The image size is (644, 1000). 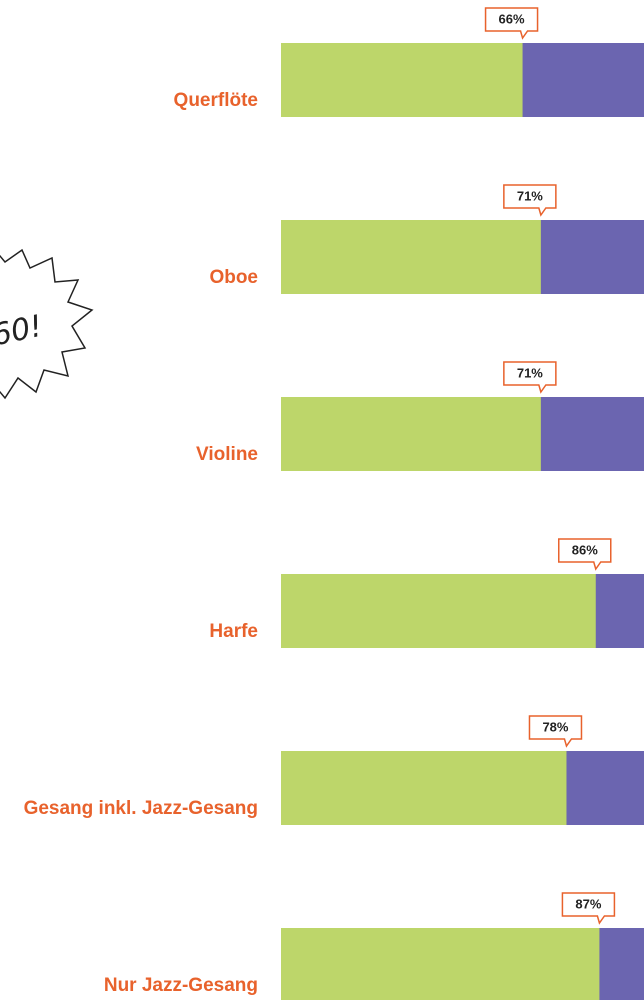 I want to click on value-callout: 87%, so click(x=588, y=908).